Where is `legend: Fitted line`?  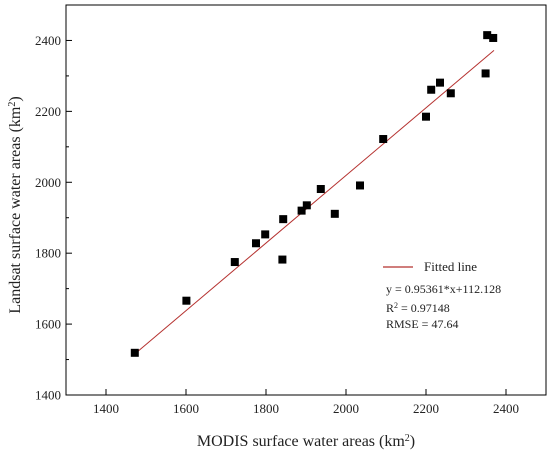
legend: Fitted line is located at coordinates (430, 266).